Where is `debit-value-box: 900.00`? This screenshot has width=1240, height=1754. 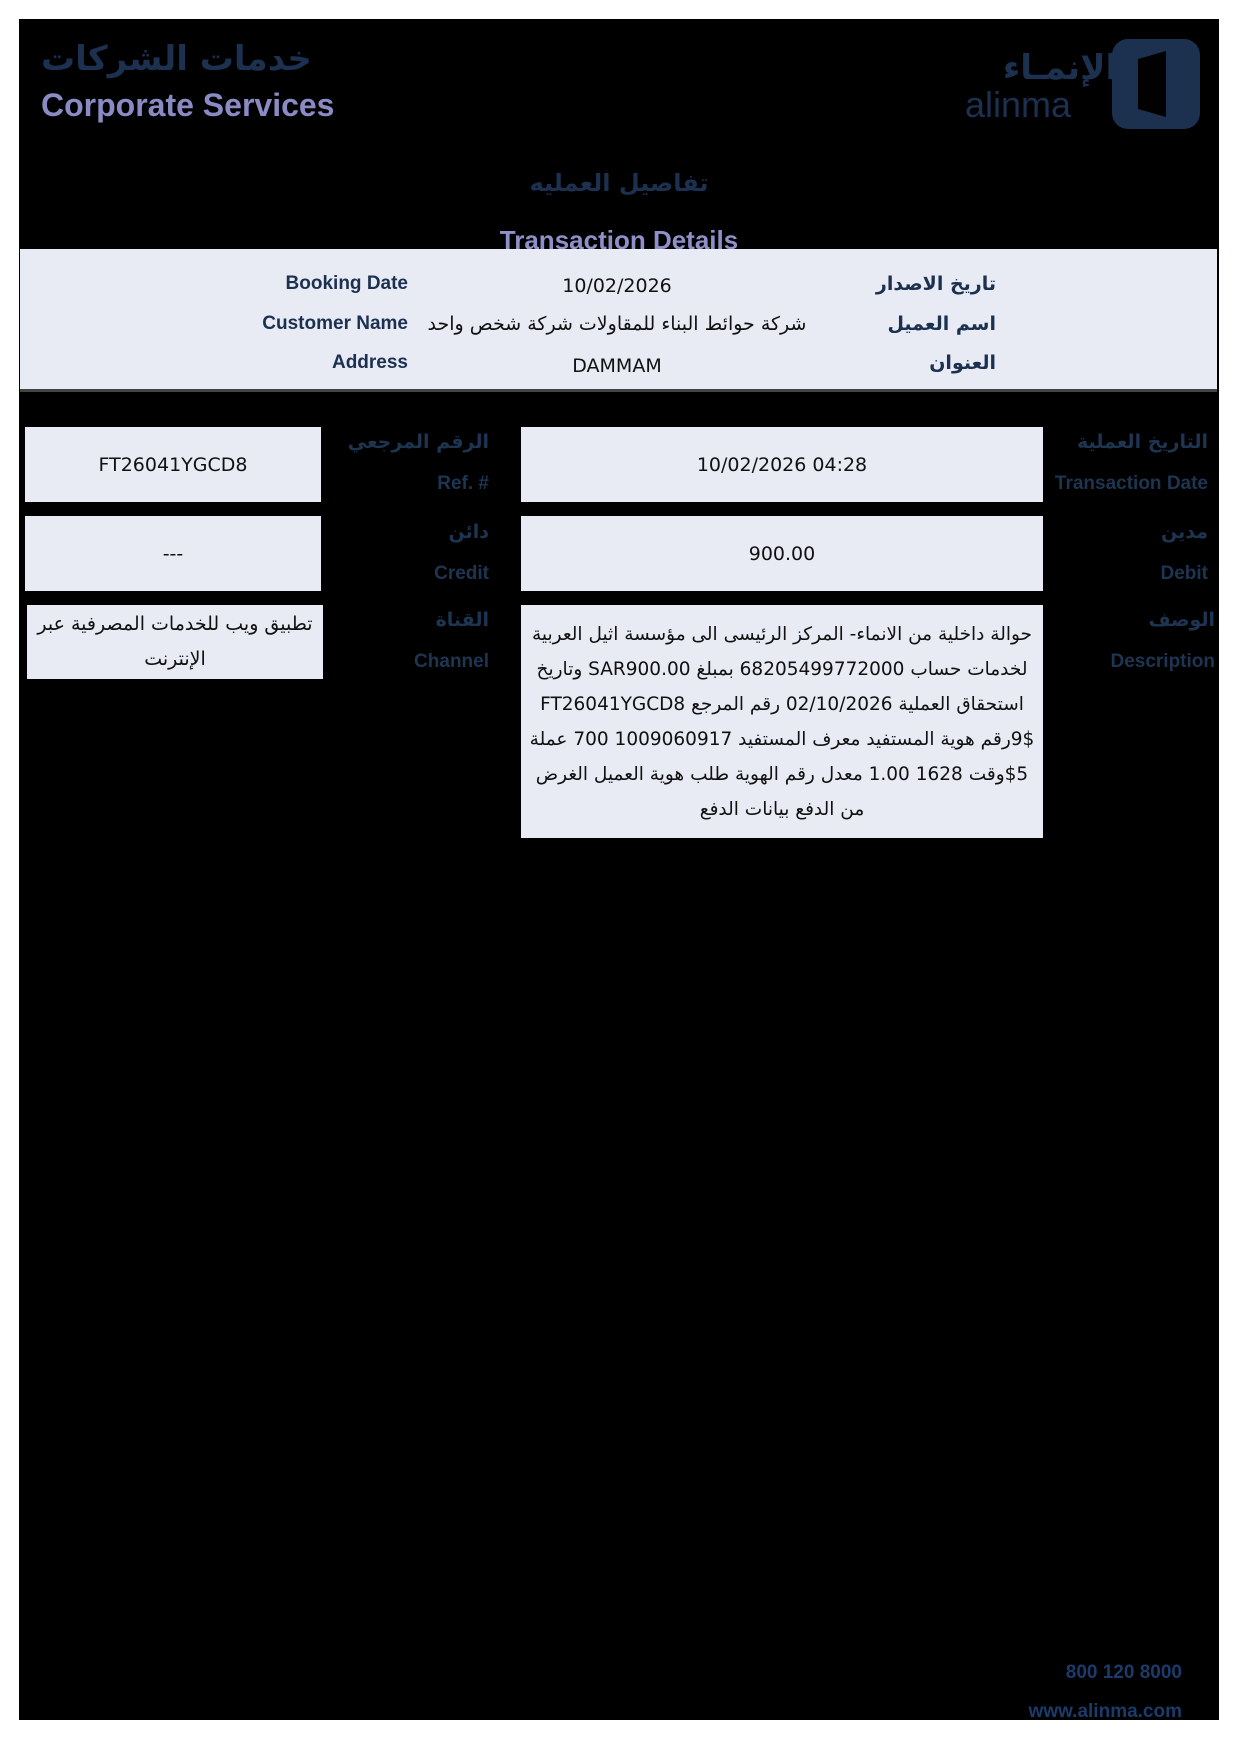
debit-value-box: 900.00 is located at coordinates (782, 553).